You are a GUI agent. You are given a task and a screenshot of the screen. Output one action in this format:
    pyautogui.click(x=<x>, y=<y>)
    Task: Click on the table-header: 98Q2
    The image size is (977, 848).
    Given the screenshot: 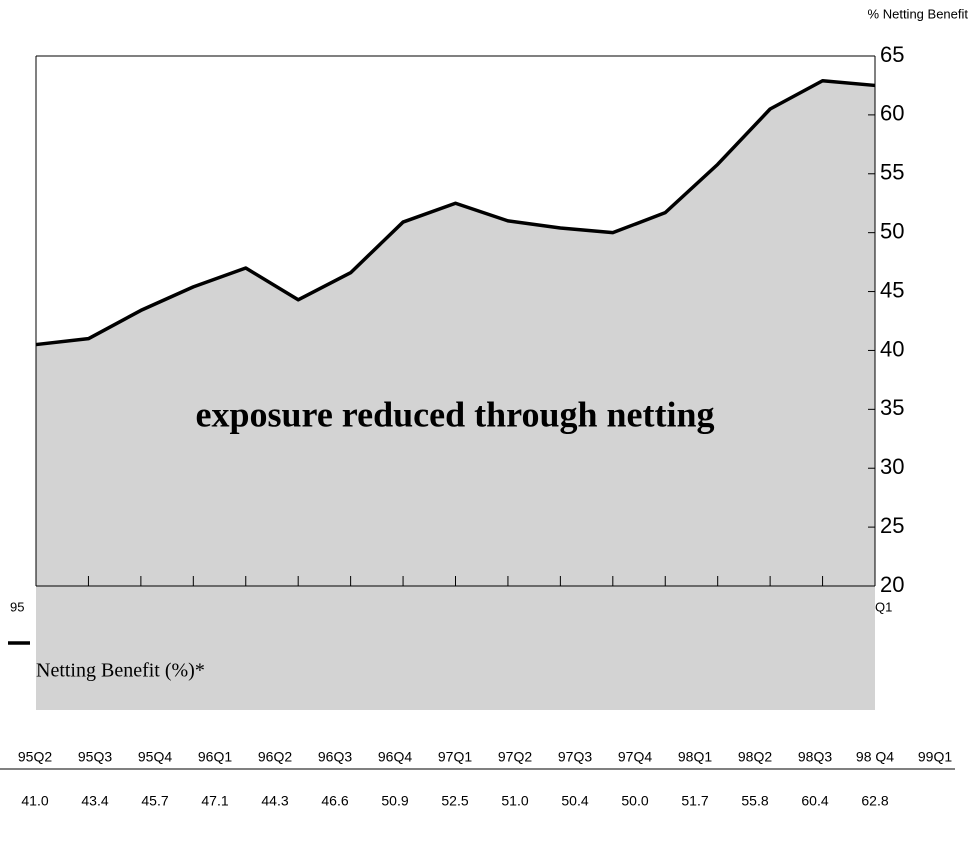 What is the action you would take?
    pyautogui.click(x=755, y=757)
    